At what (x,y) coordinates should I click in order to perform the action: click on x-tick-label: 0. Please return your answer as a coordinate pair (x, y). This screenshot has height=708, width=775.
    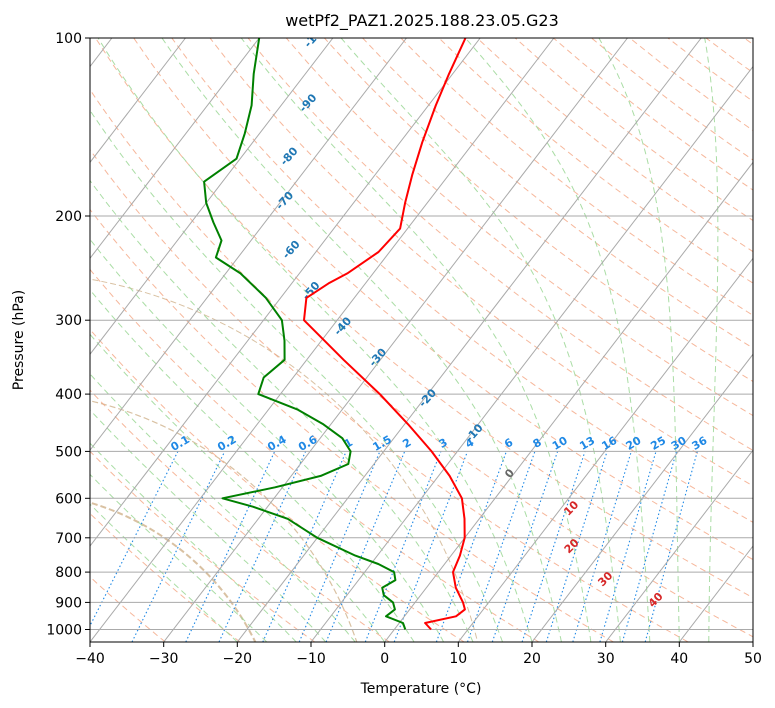
    Looking at the image, I should click on (384, 659).